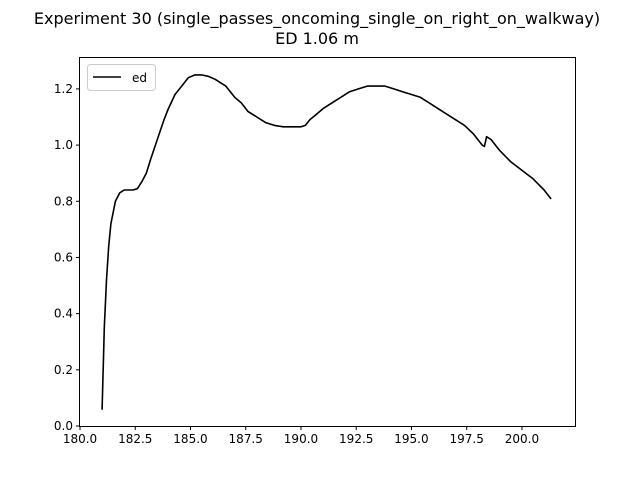 The image size is (640, 480). What do you see at coordinates (356, 439) in the screenshot?
I see `x-tick-label: 192.5` at bounding box center [356, 439].